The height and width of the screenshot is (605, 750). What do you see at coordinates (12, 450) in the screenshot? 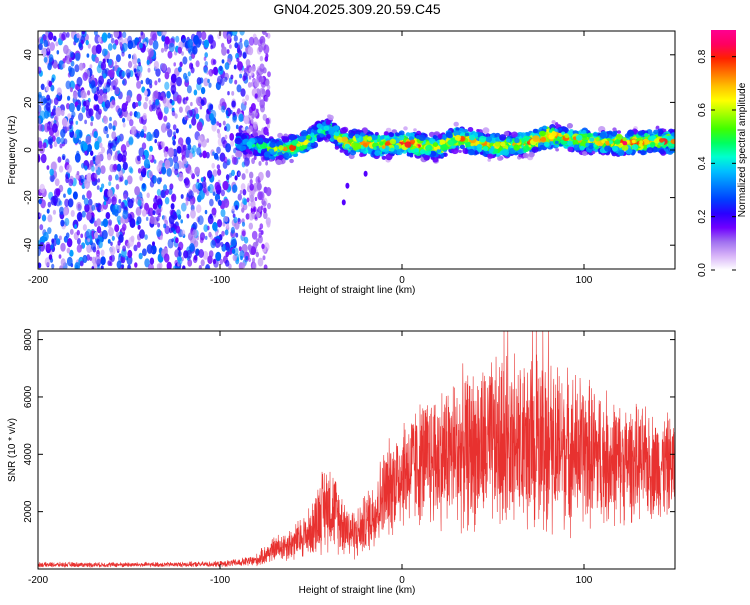
I see `bottom-y-axis-label: SNR (10 * v/v)` at bounding box center [12, 450].